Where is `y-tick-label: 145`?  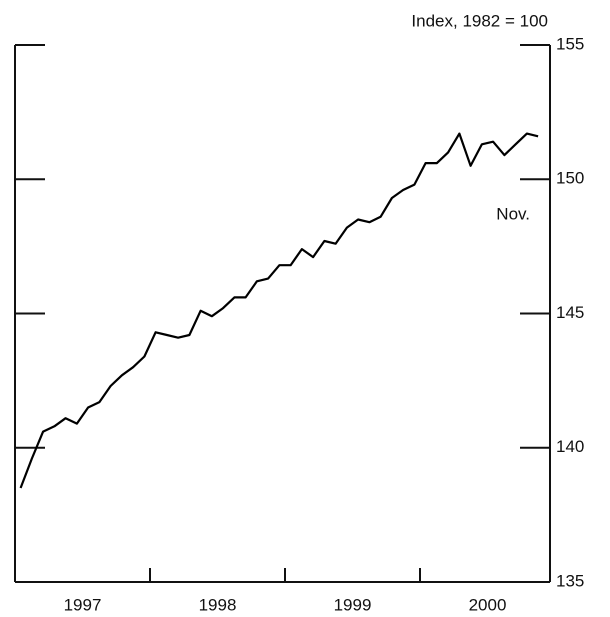
y-tick-label: 145 is located at coordinates (570, 312).